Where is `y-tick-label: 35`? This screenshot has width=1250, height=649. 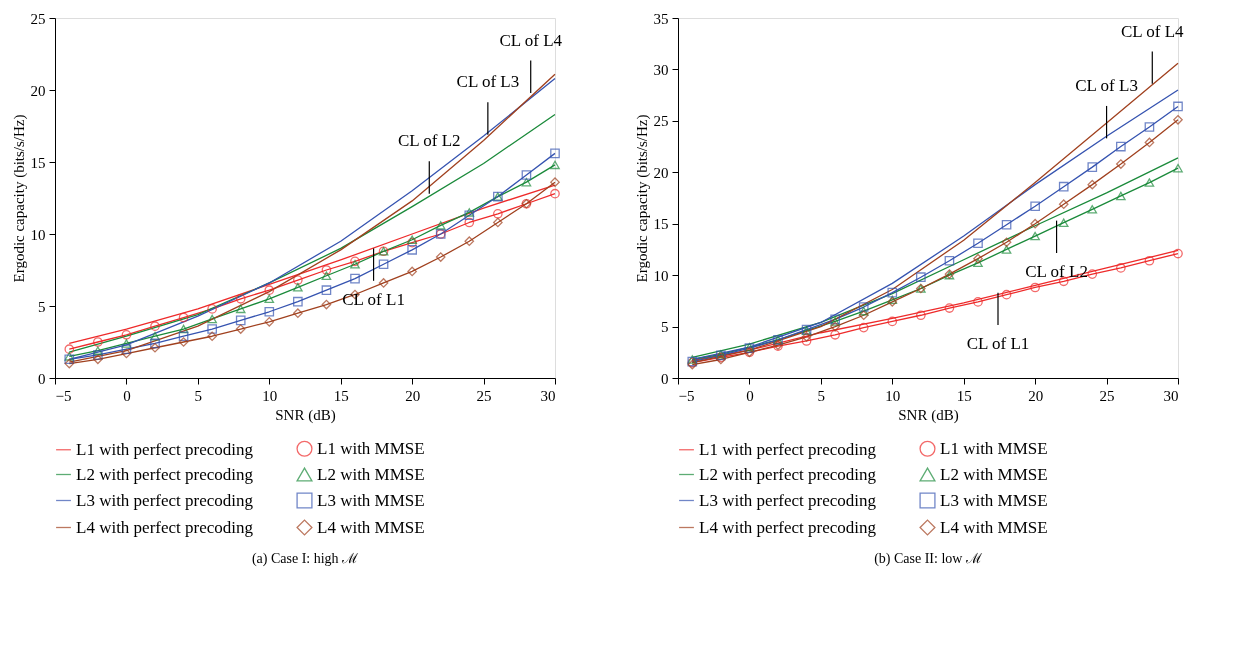 y-tick-label: 35 is located at coordinates (661, 18).